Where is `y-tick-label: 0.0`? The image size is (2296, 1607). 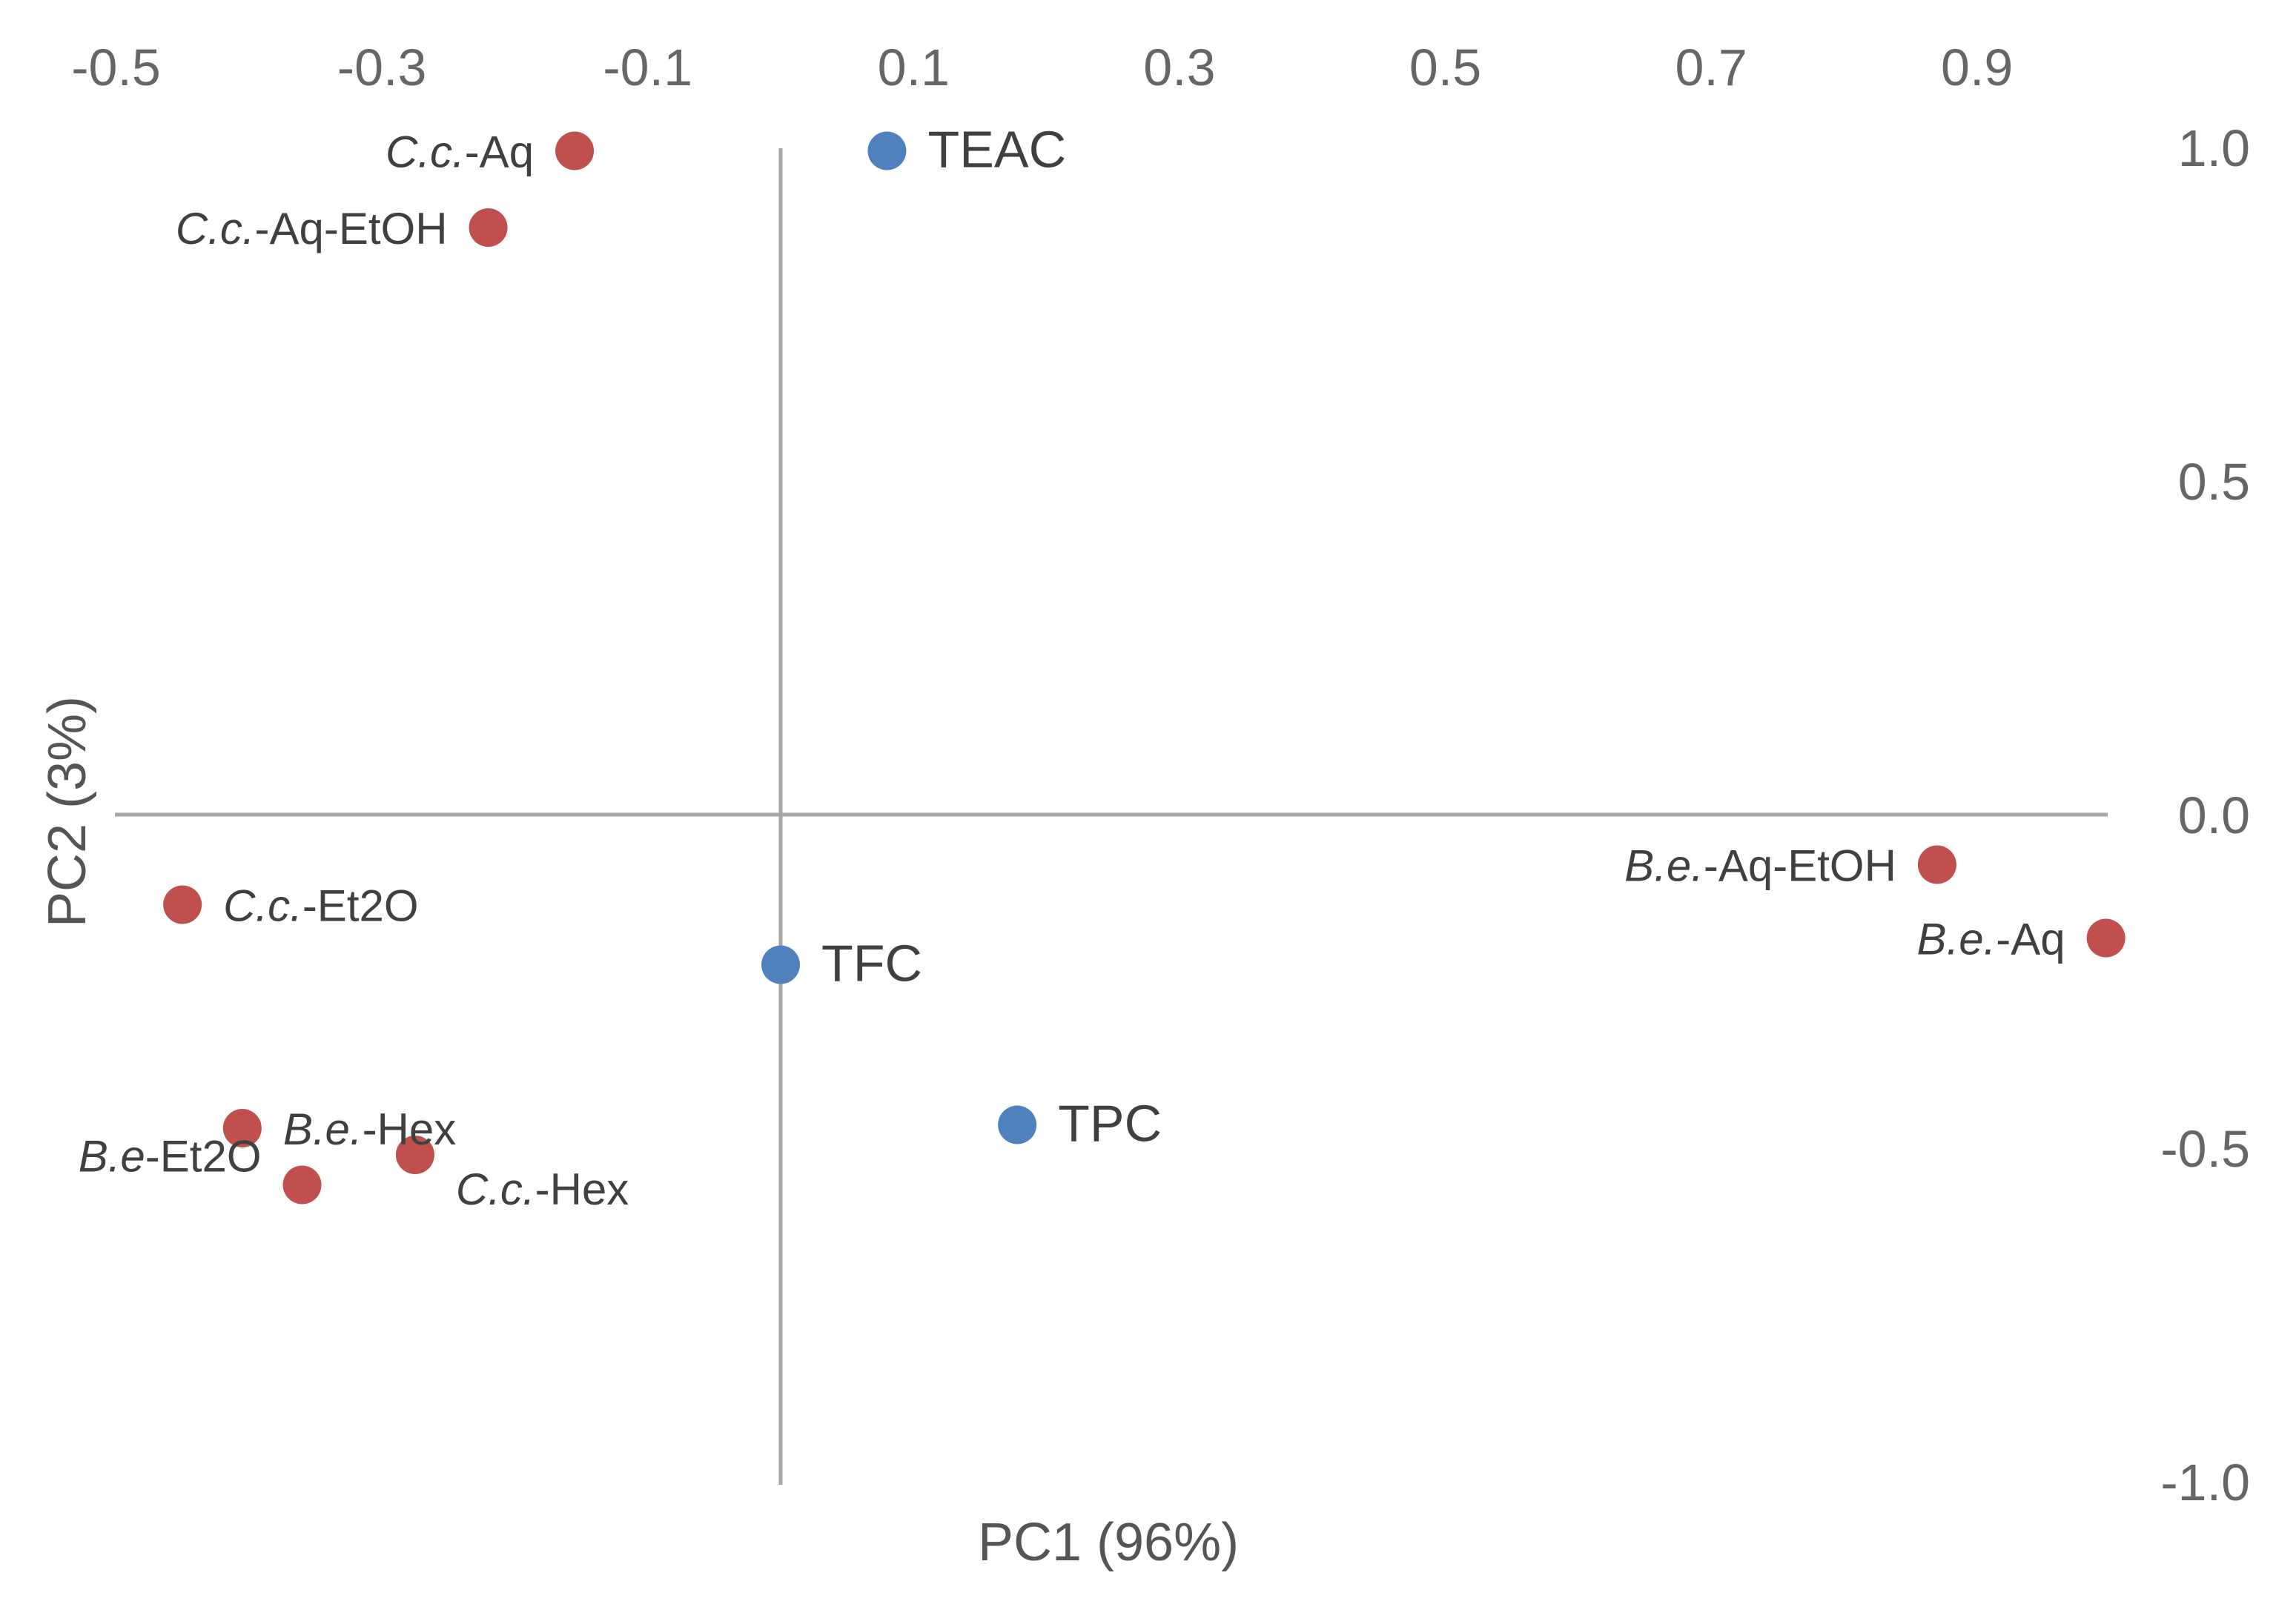 y-tick-label: 0.0 is located at coordinates (2214, 815).